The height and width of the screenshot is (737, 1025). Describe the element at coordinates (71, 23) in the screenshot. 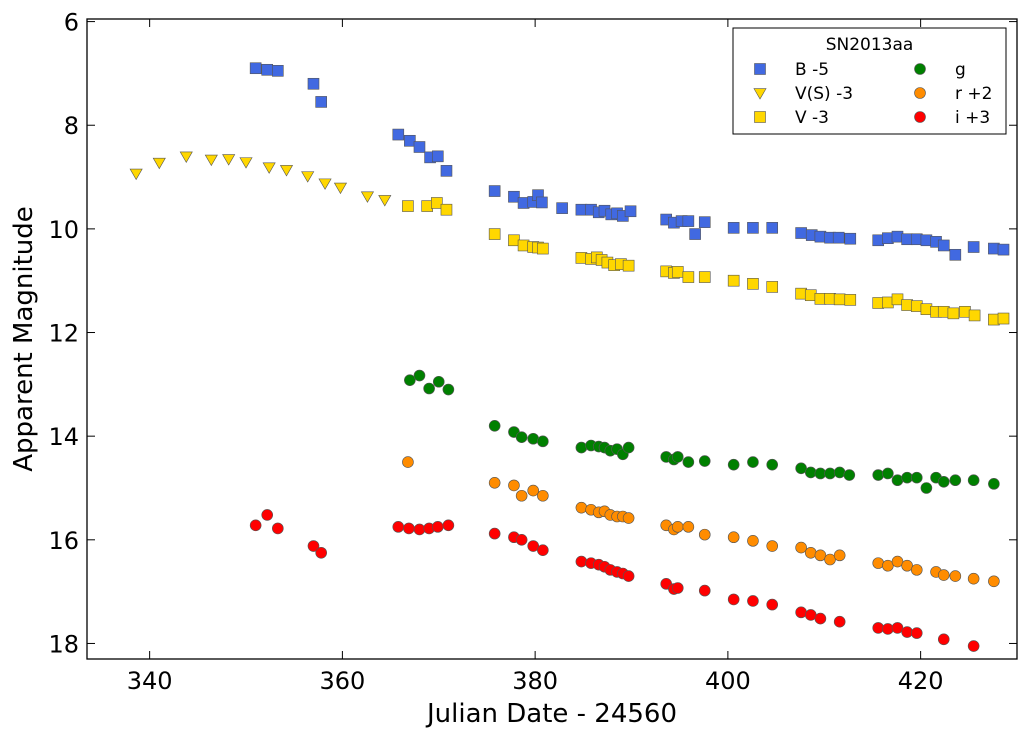

I see `y-tick-label: 6` at that location.